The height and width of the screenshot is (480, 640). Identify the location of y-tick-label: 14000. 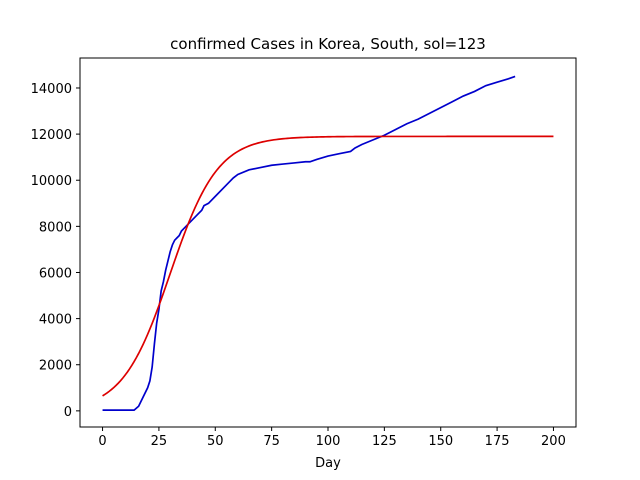
(51, 89).